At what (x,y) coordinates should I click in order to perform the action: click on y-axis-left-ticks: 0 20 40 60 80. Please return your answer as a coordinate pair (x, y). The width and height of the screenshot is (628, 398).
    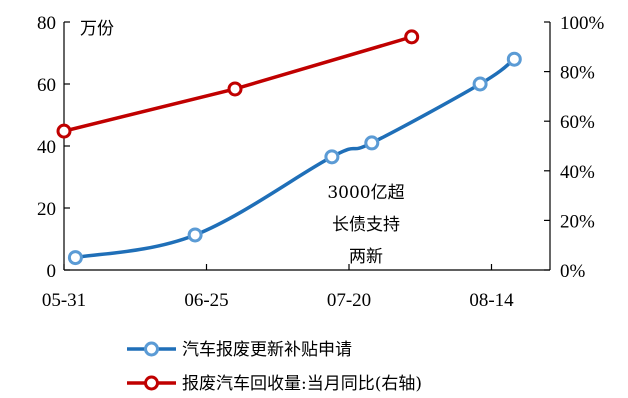
    Looking at the image, I should click on (53, 147).